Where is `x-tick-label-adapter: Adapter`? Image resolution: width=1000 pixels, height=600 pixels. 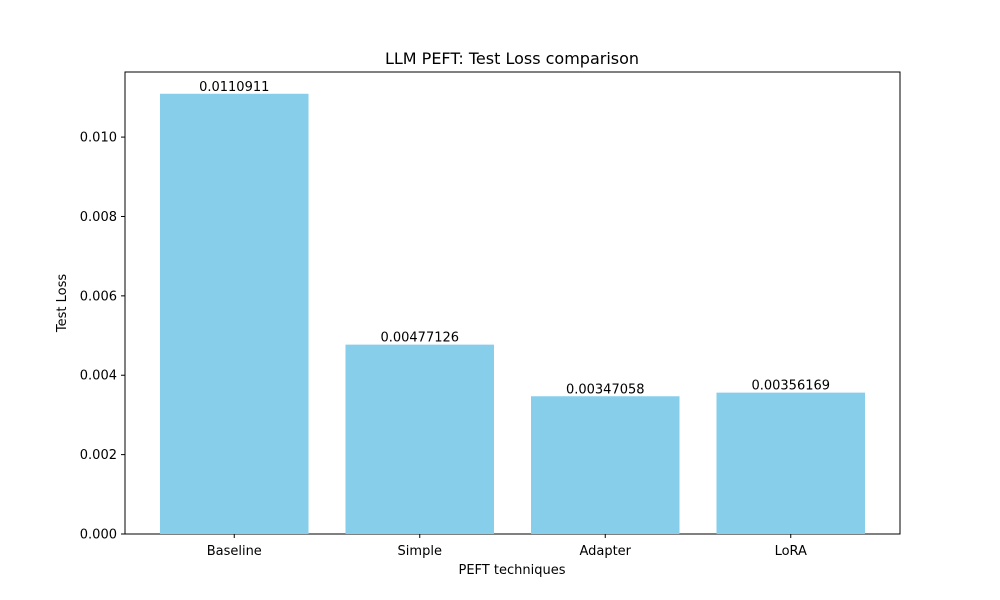 x-tick-label-adapter: Adapter is located at coordinates (605, 551).